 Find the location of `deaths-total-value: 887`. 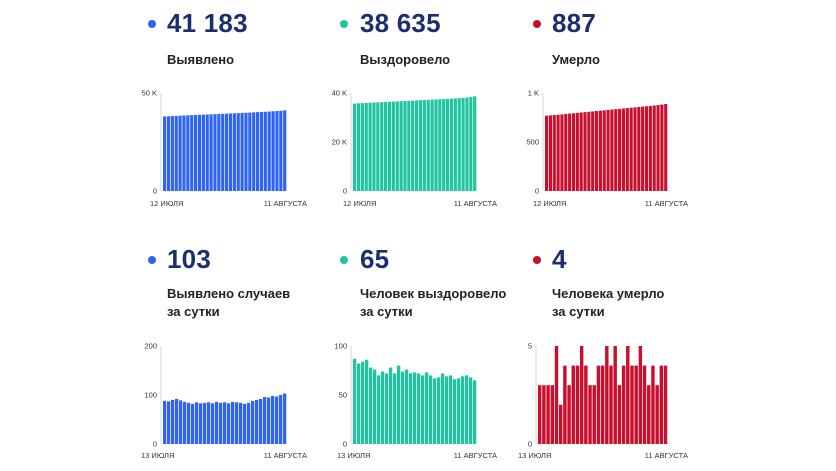

deaths-total-value: 887 is located at coordinates (574, 23).